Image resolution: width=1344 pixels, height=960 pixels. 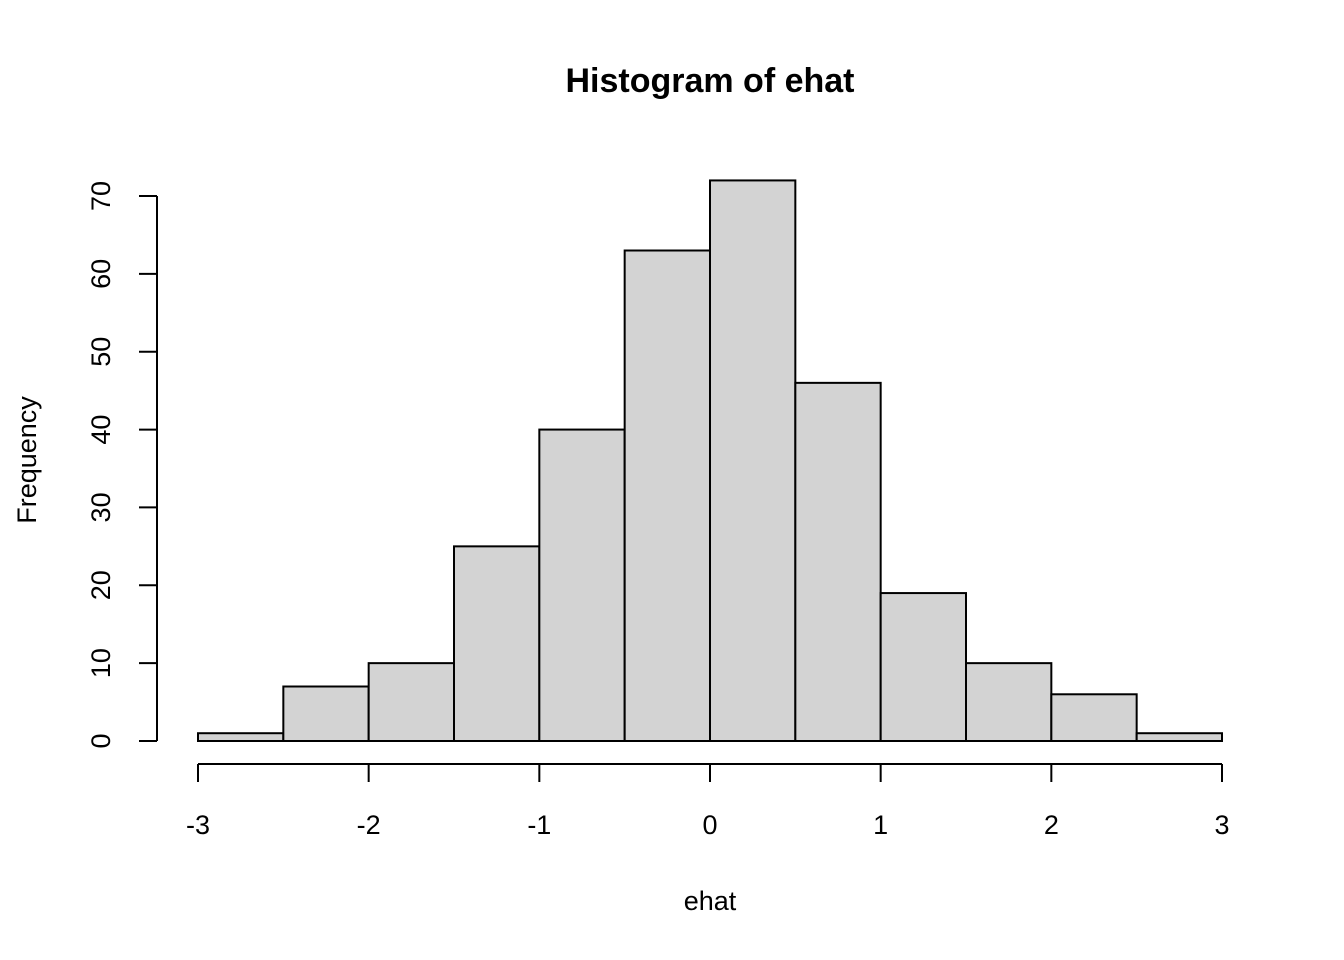 I want to click on x-axis: -3 -2 -1 0 1 2 3, so click(x=708, y=801).